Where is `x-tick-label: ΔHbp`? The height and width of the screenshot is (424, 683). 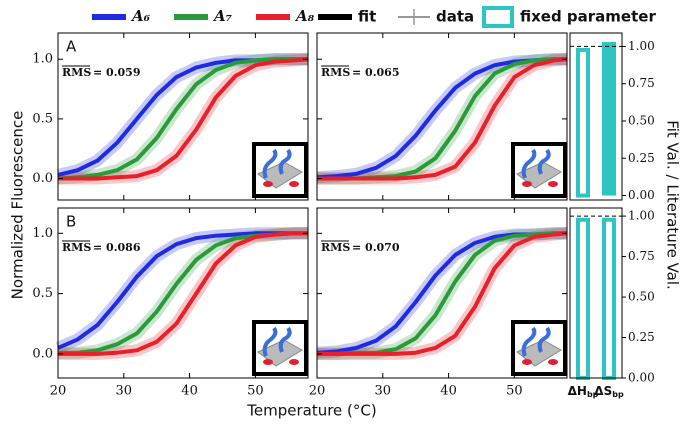
x-tick-label: ΔHbp is located at coordinates (583, 391).